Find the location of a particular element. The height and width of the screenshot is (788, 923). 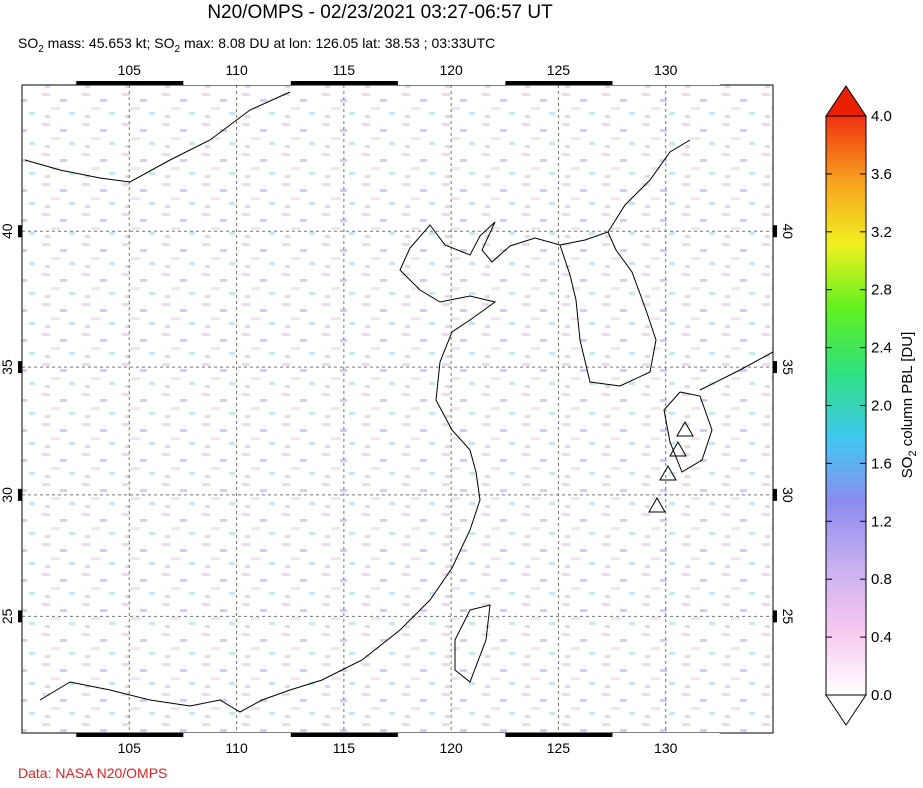

colorbar-label: SO2 column PBL [DU] is located at coordinates (909, 405).